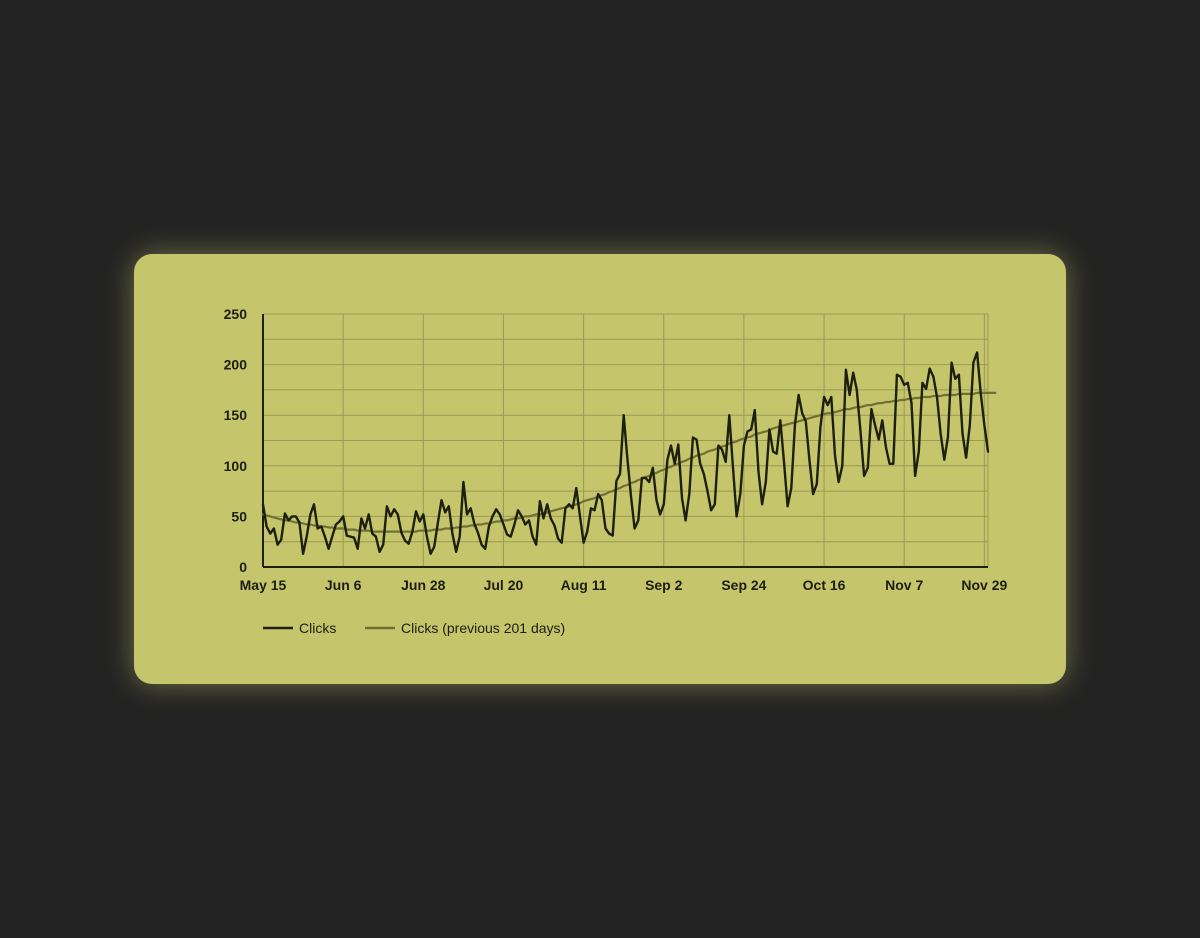 The image size is (1200, 938). What do you see at coordinates (236, 415) in the screenshot?
I see `y-tick-label: 150` at bounding box center [236, 415].